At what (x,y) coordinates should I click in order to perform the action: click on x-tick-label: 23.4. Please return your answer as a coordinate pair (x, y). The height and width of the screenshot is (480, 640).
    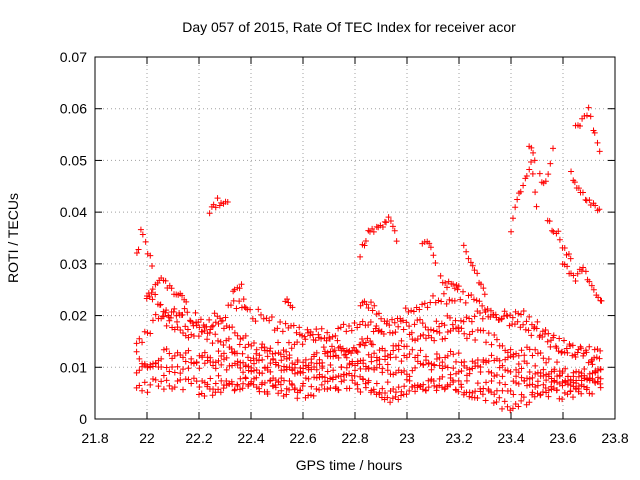
    Looking at the image, I should click on (510, 438).